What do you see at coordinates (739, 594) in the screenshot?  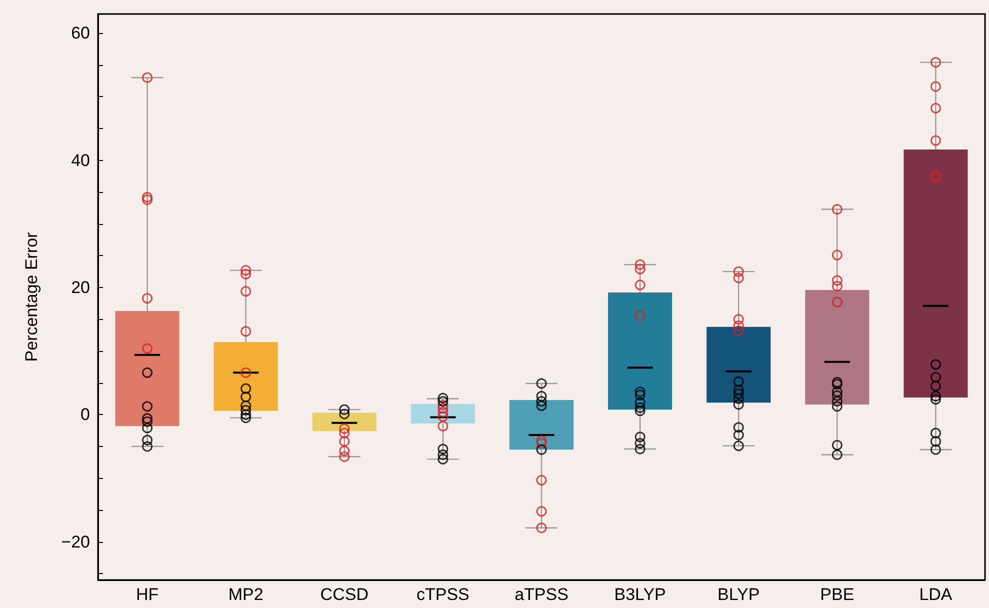 I see `x-tick-label: BLYP` at bounding box center [739, 594].